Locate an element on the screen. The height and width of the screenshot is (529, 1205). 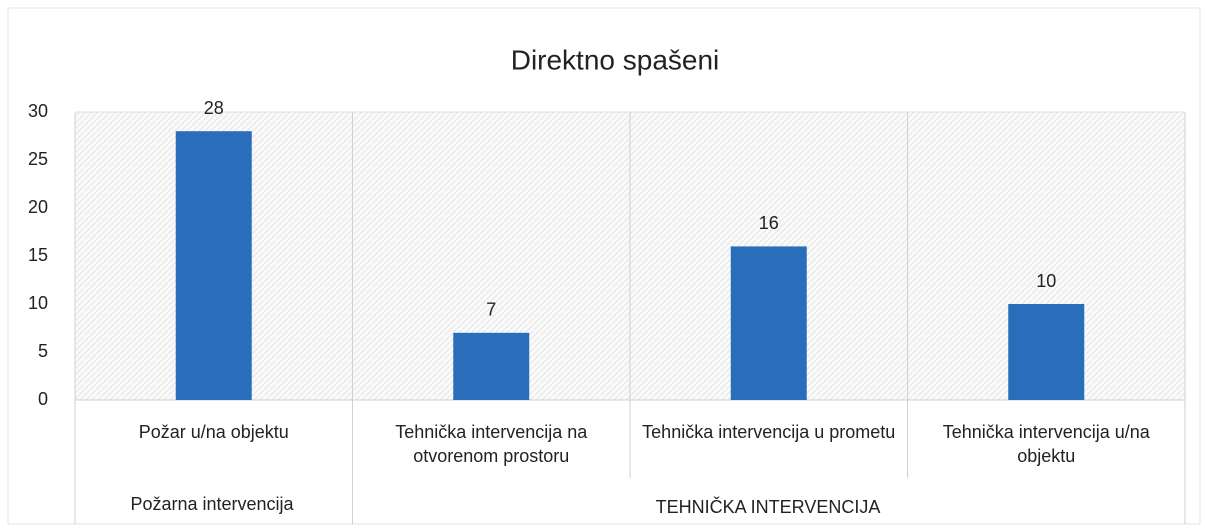
data-label: 10 is located at coordinates (1046, 281).